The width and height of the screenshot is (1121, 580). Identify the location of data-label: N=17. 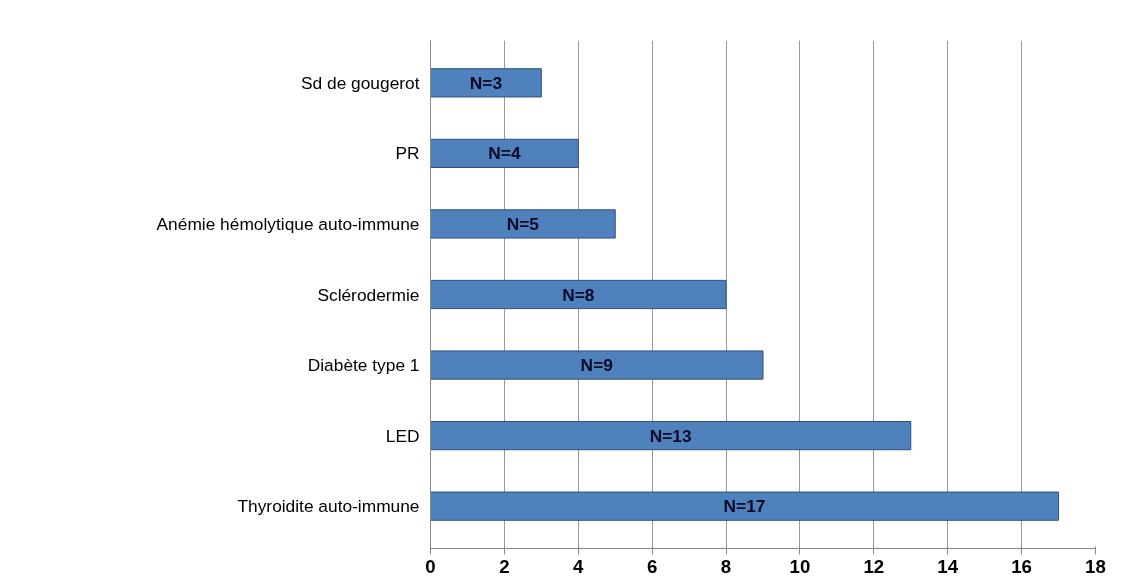
(744, 506).